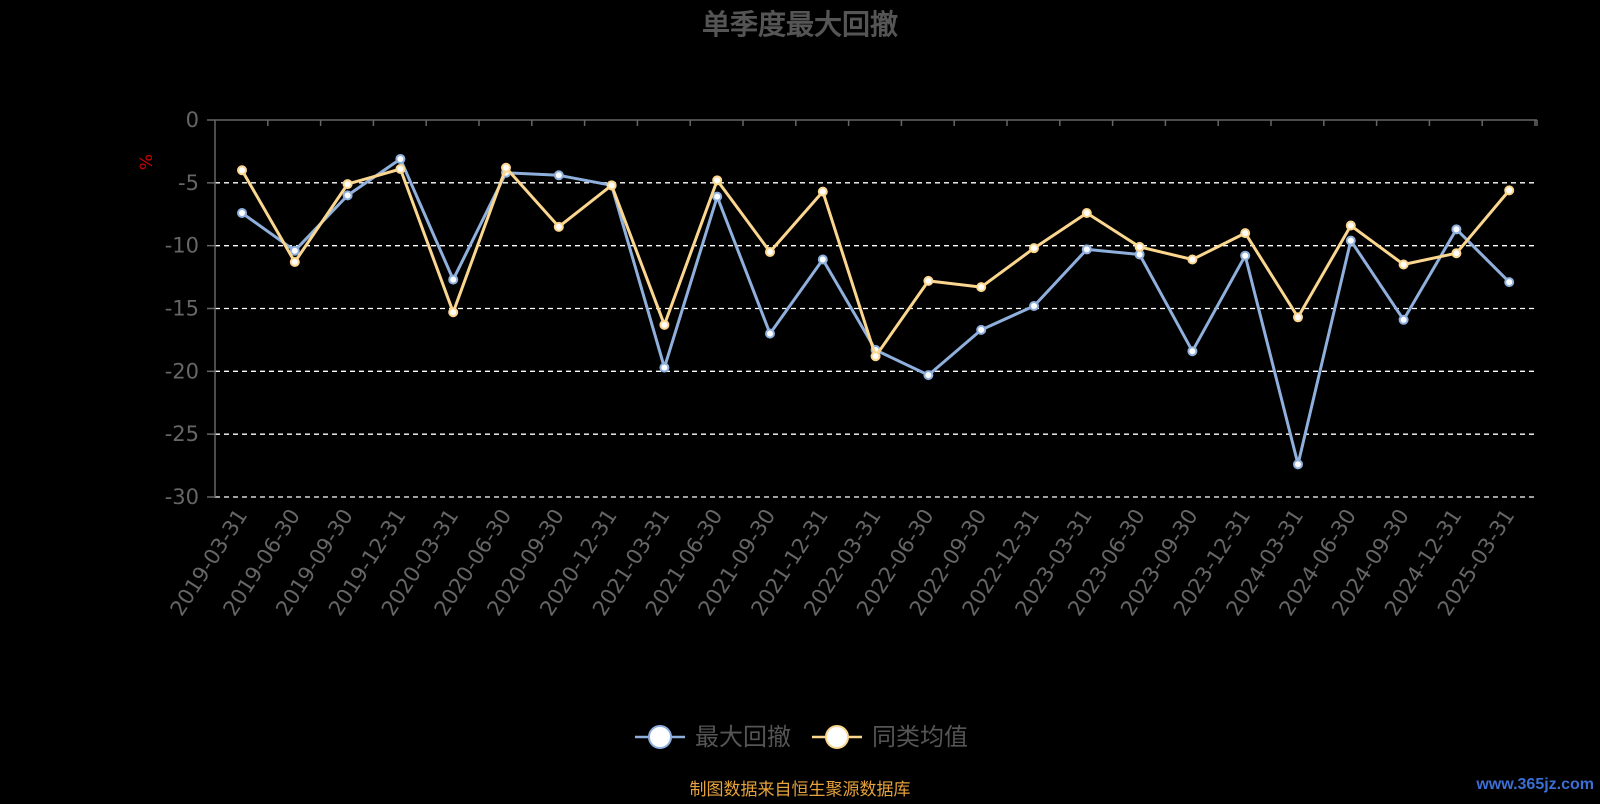 The height and width of the screenshot is (804, 1600). I want to click on y-tick-labels: 0 -5 -10 -15 -20 -25 -30, so click(182, 308).